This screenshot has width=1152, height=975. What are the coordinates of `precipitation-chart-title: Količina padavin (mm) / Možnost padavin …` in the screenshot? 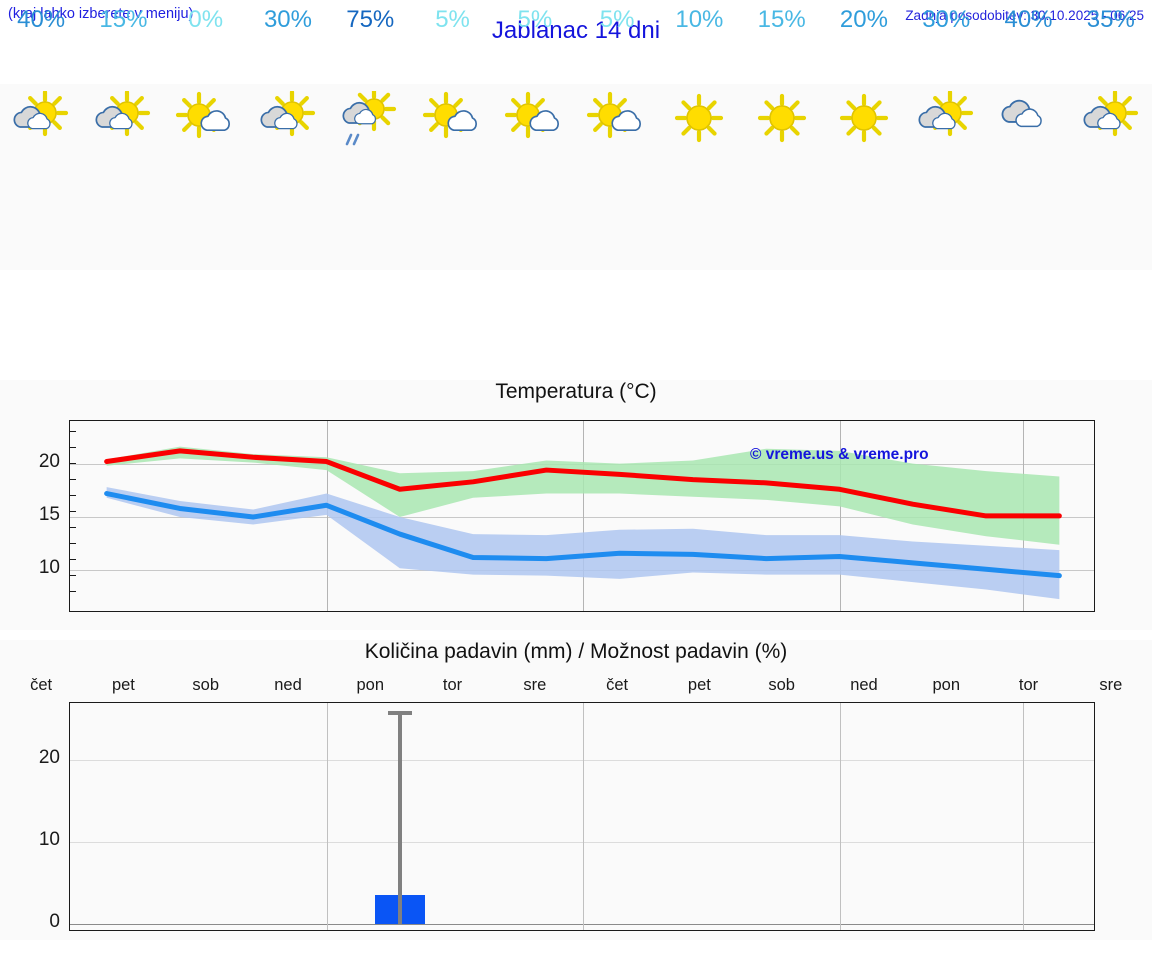 It's located at (576, 651).